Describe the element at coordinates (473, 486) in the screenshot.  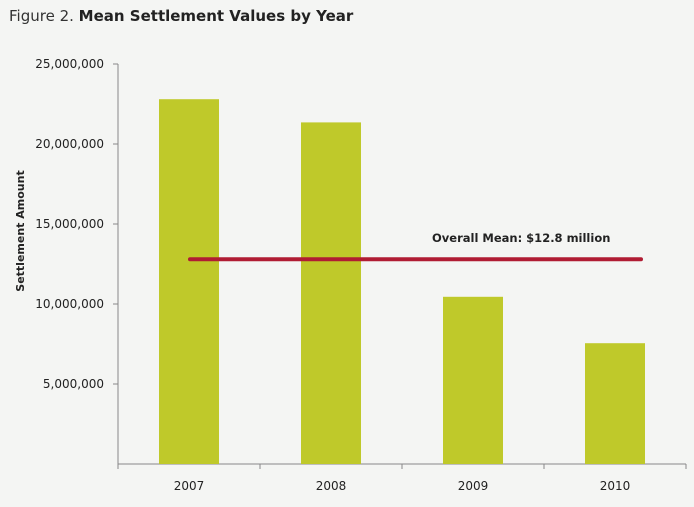
I see `x-tick-label: 2009` at that location.